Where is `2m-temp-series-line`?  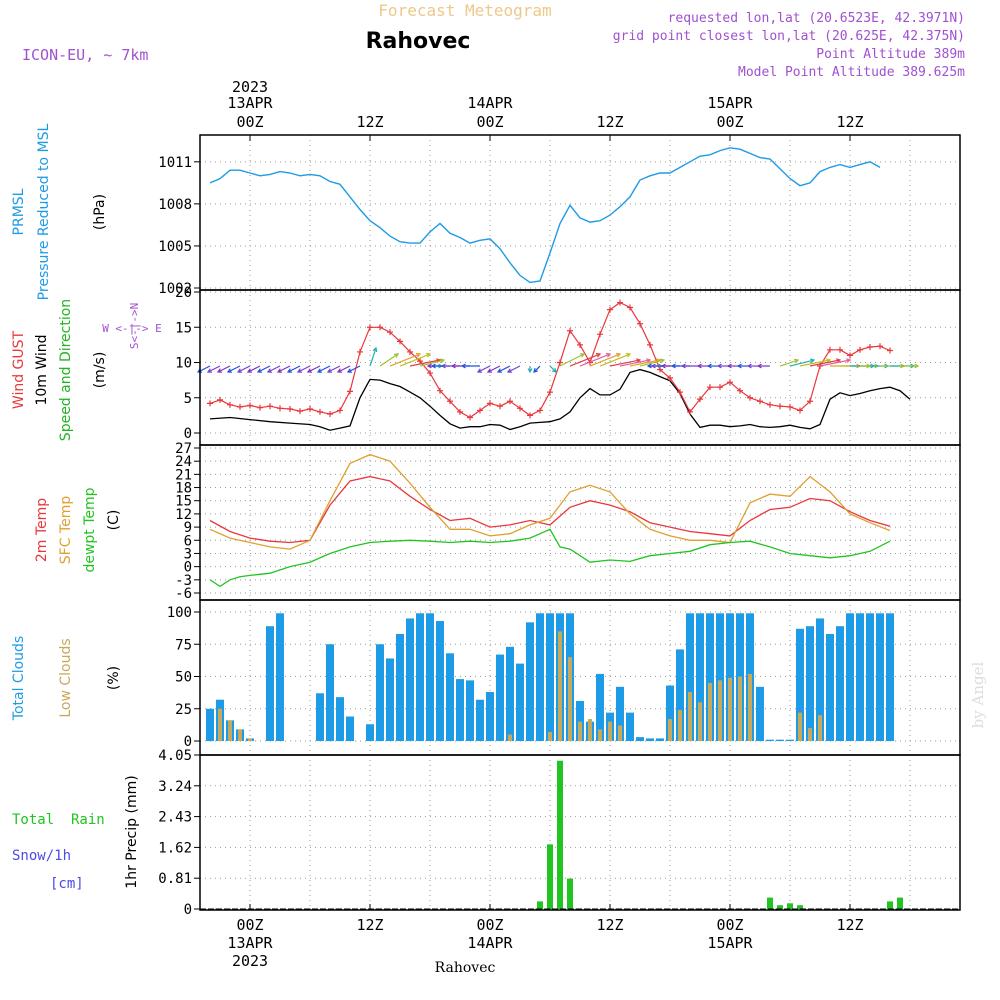 2m-temp-series-line is located at coordinates (550, 509).